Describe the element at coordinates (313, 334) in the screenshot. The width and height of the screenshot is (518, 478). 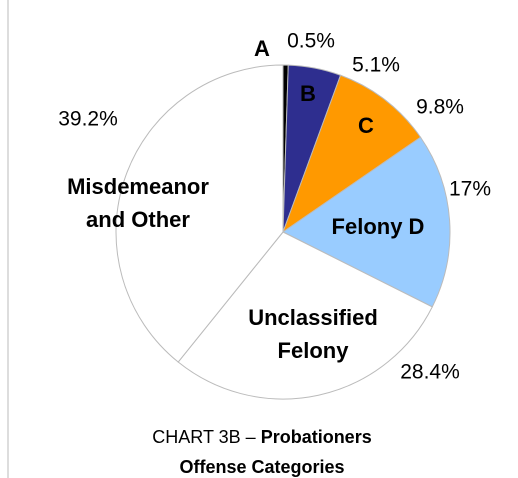
I see `slice-label: Unclassified Felony` at that location.